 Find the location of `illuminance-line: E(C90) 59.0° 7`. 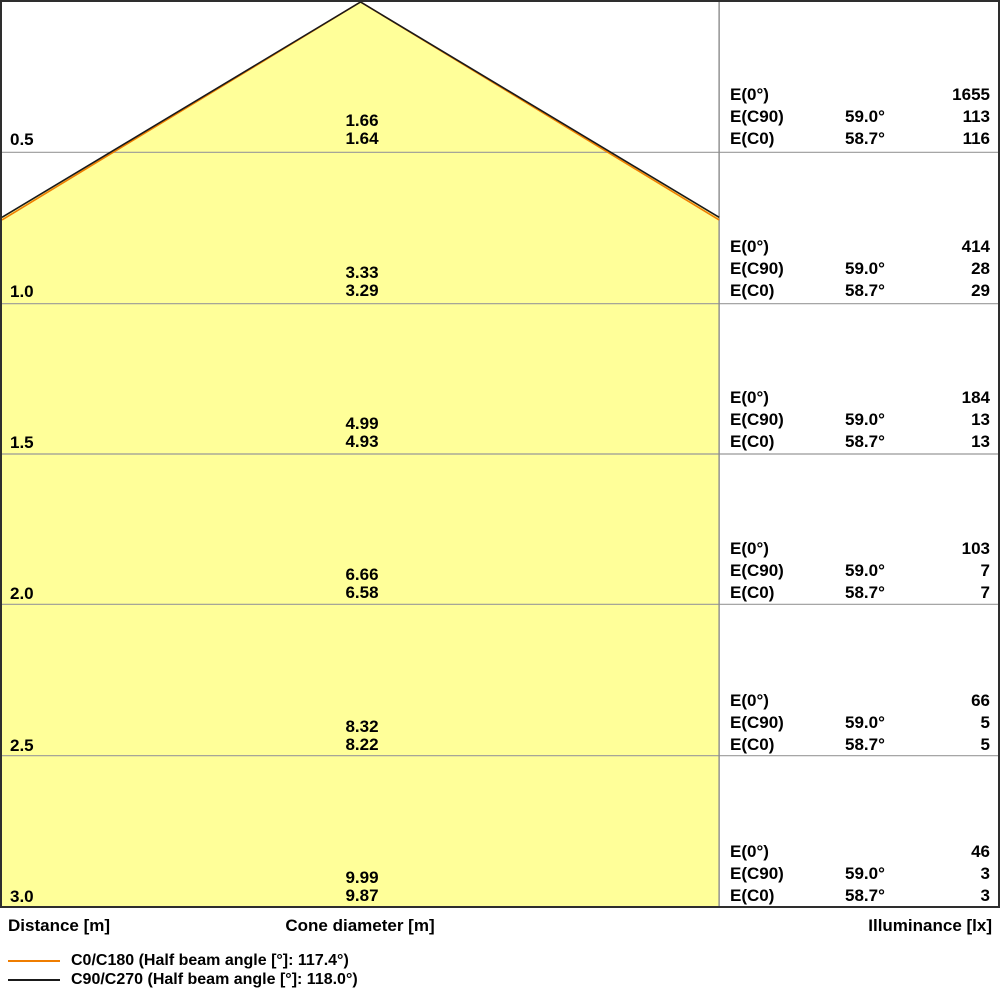

illuminance-line: E(C90) 59.0° 7 is located at coordinates (860, 571).